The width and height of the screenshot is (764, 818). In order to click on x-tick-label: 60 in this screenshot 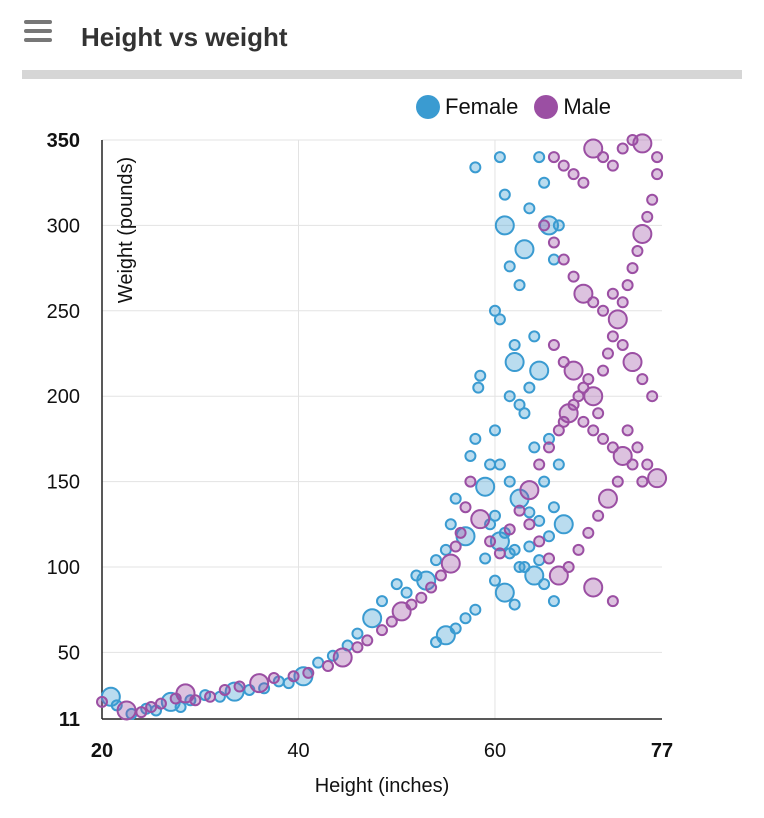, I will do `click(495, 751)`.